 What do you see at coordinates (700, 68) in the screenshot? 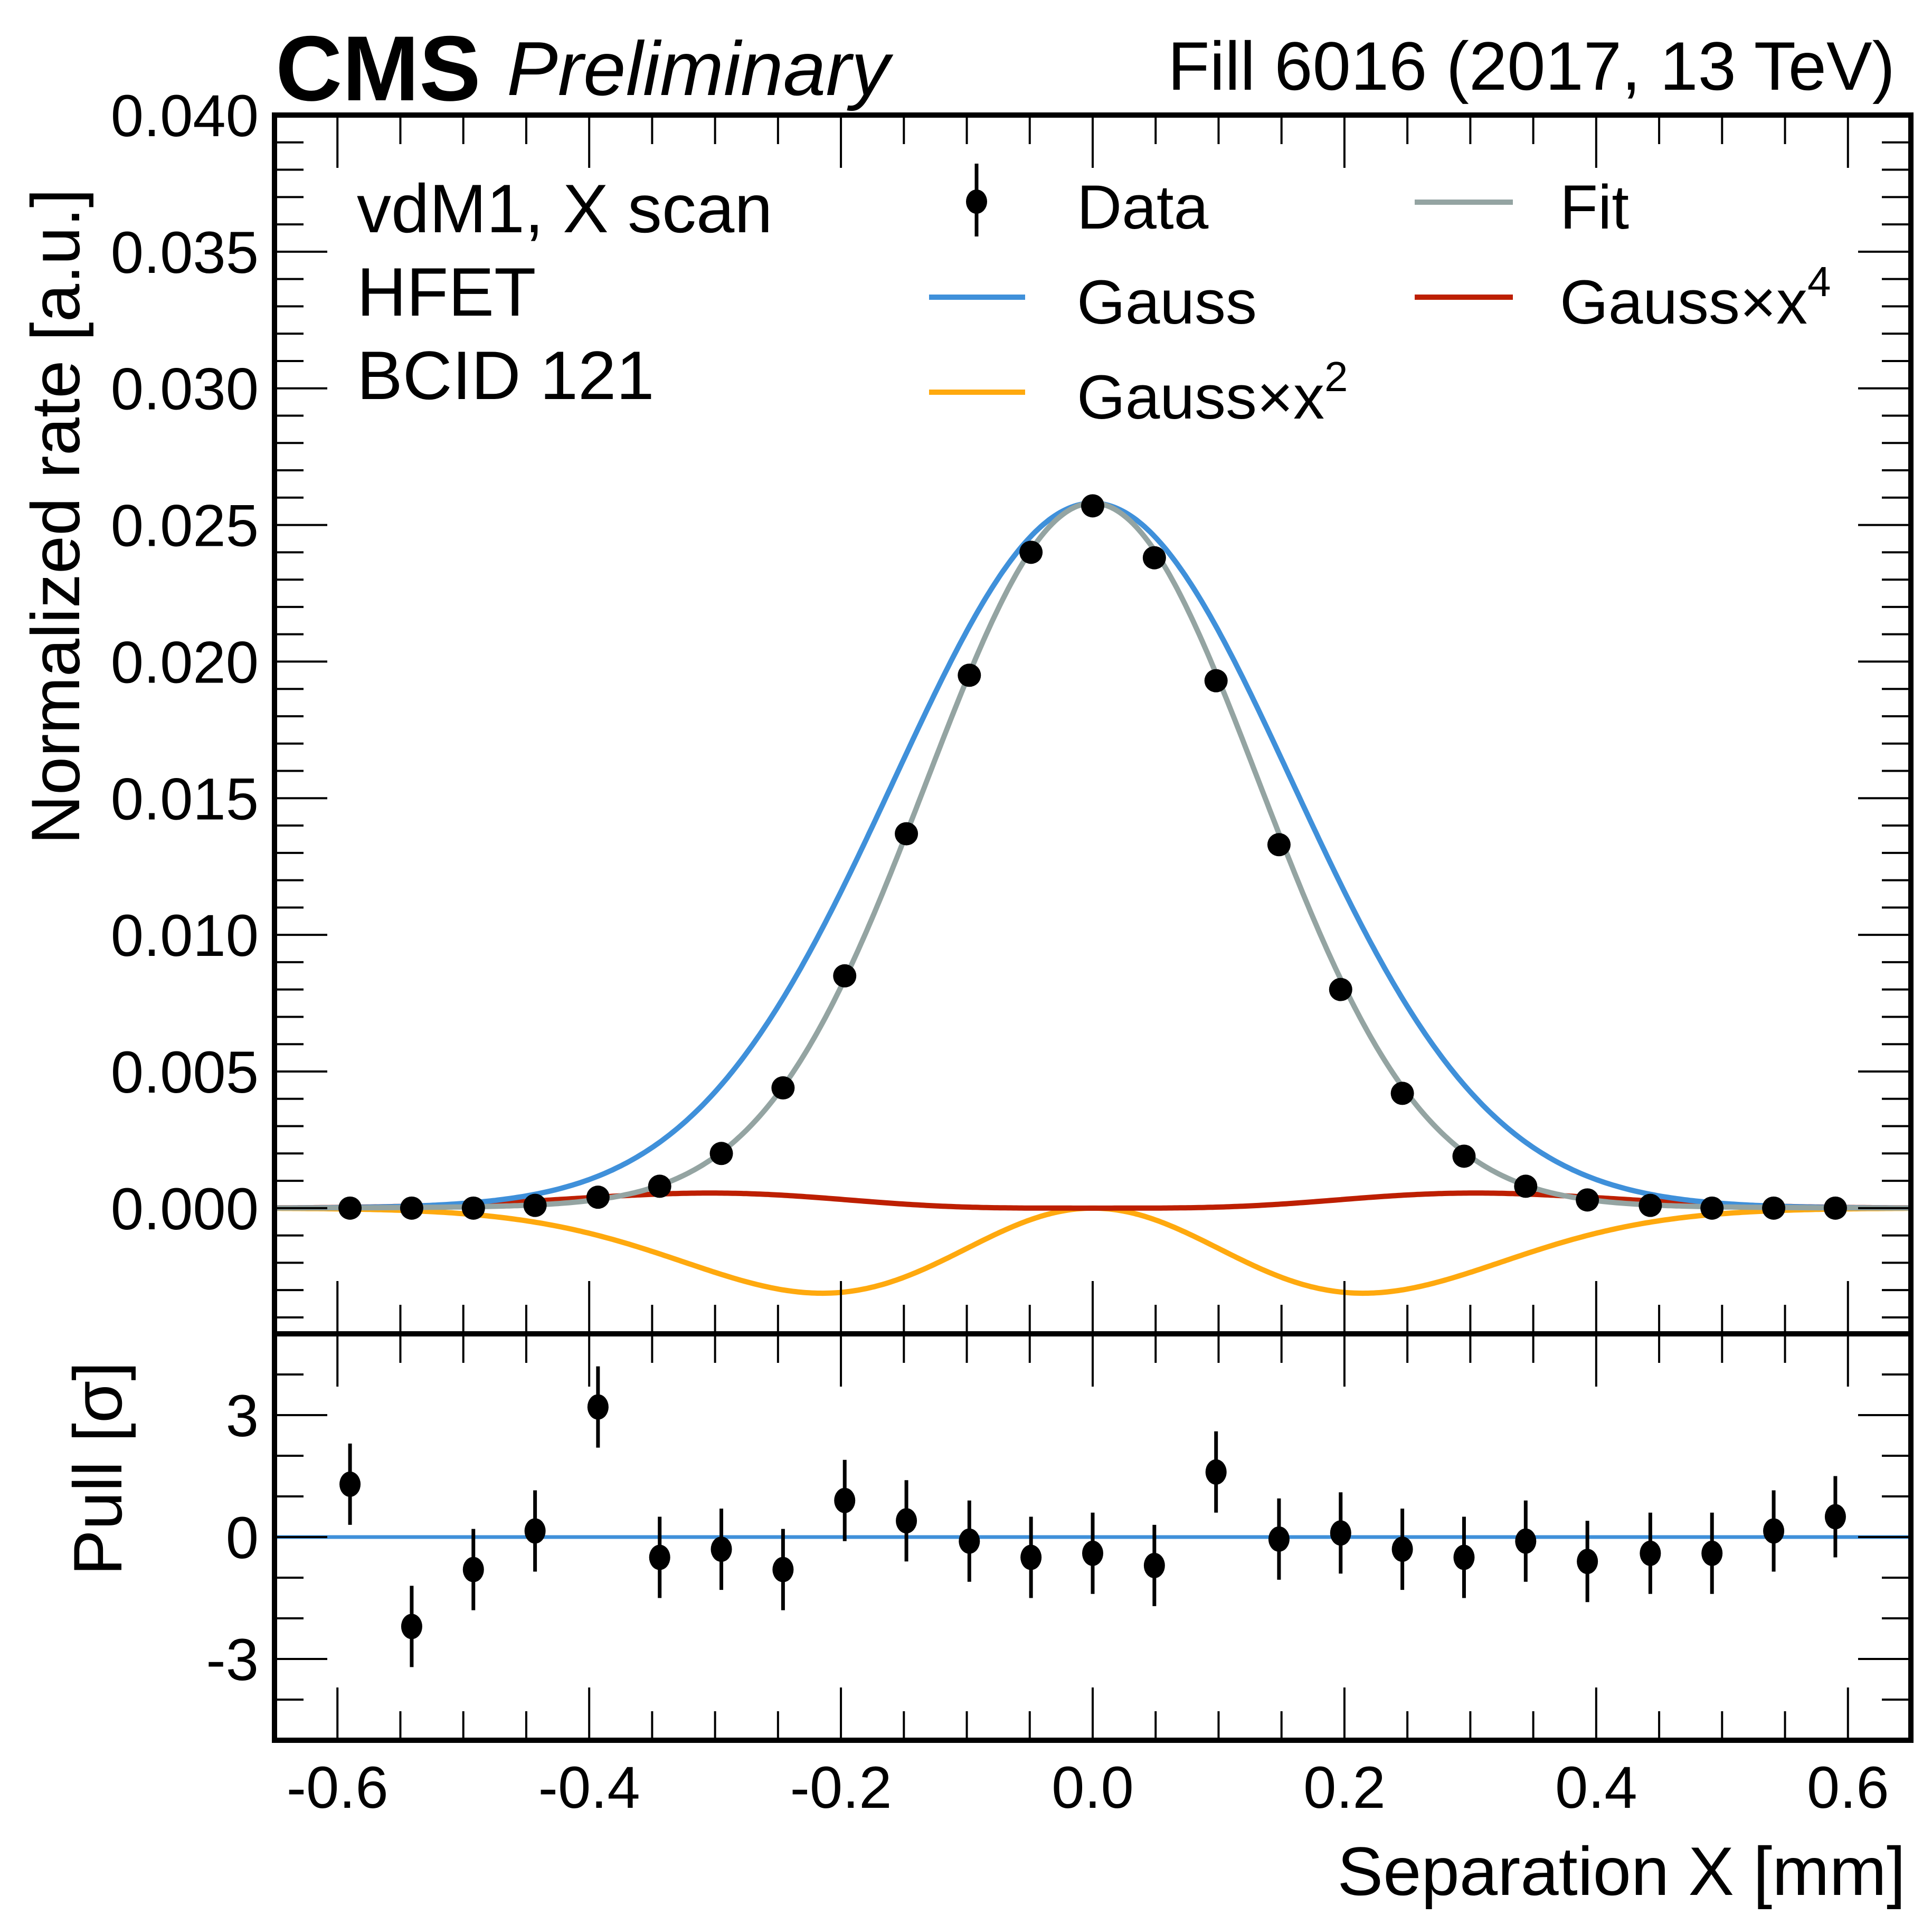
I see `preliminary-label: Preliminary` at bounding box center [700, 68].